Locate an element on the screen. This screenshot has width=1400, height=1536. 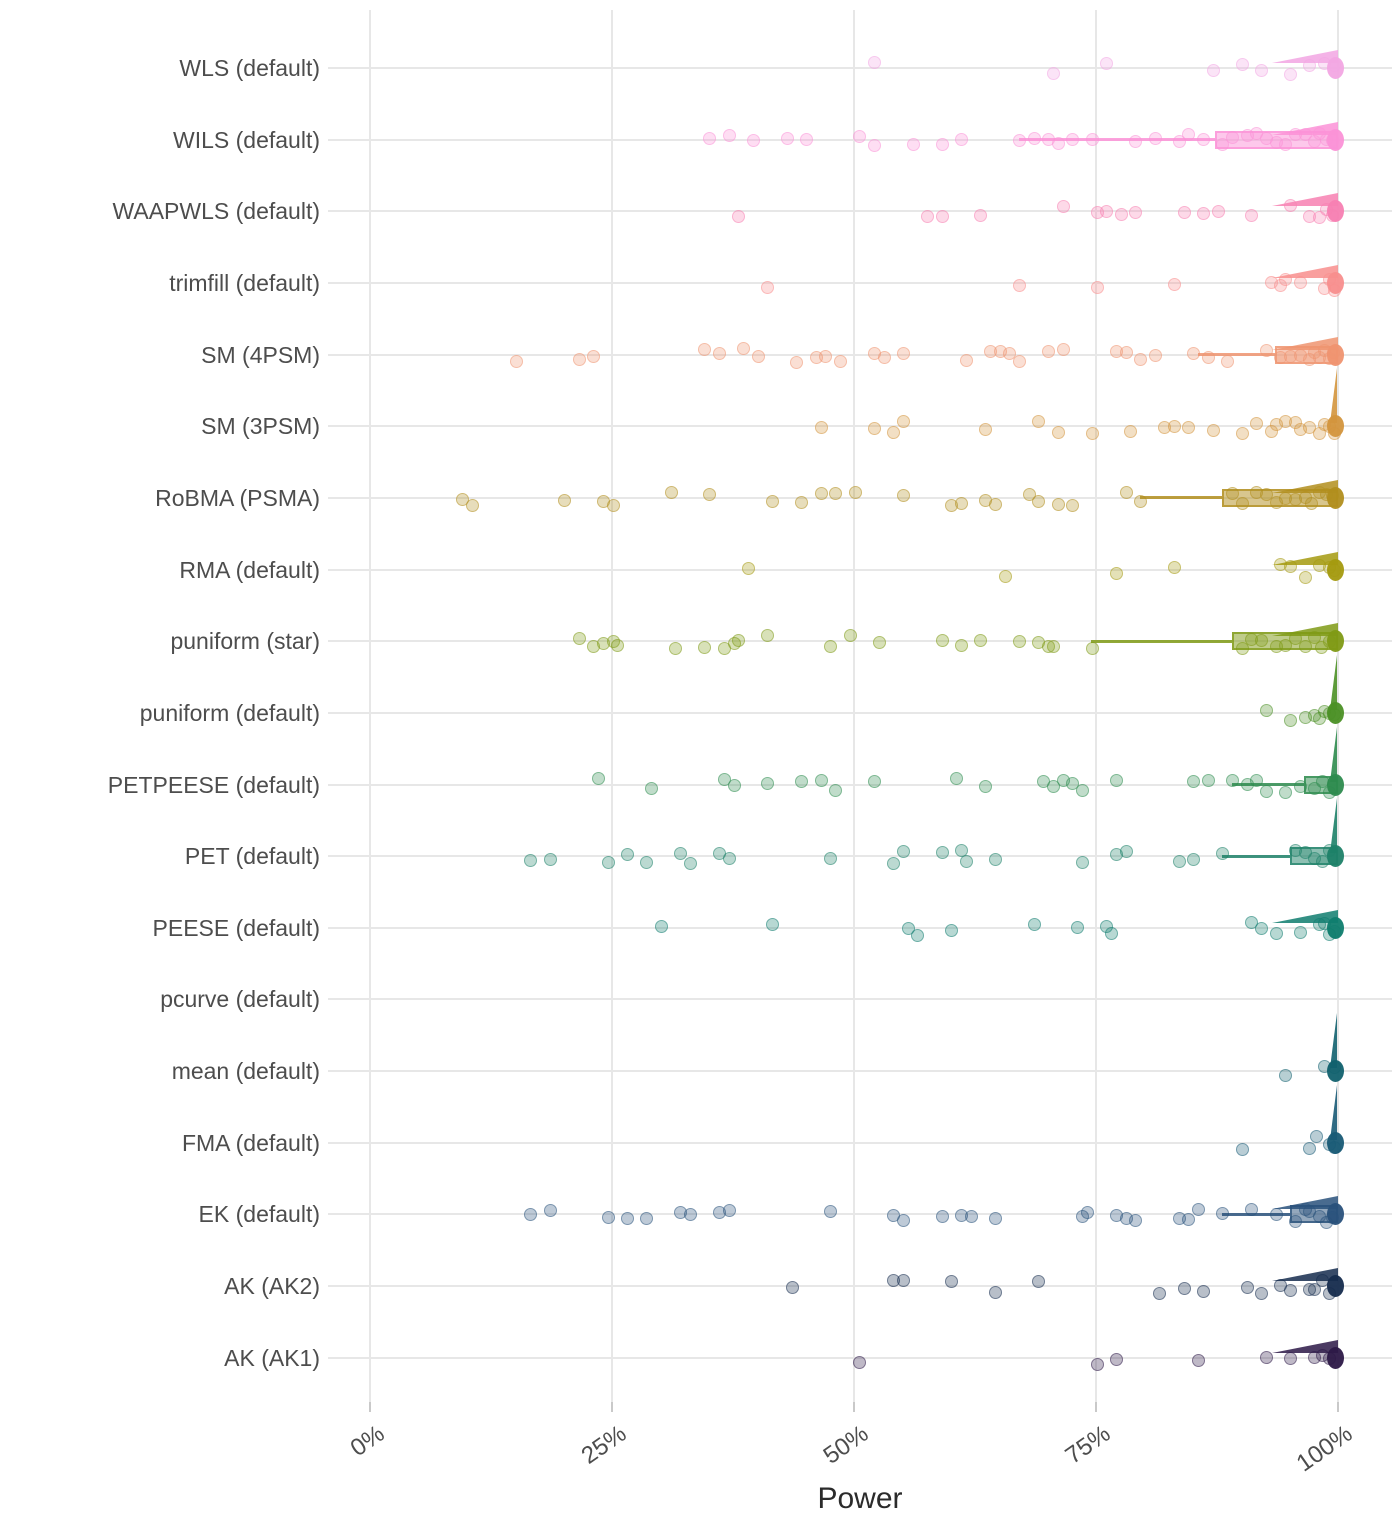
row-label: AK (AK1) is located at coordinates (272, 1357).